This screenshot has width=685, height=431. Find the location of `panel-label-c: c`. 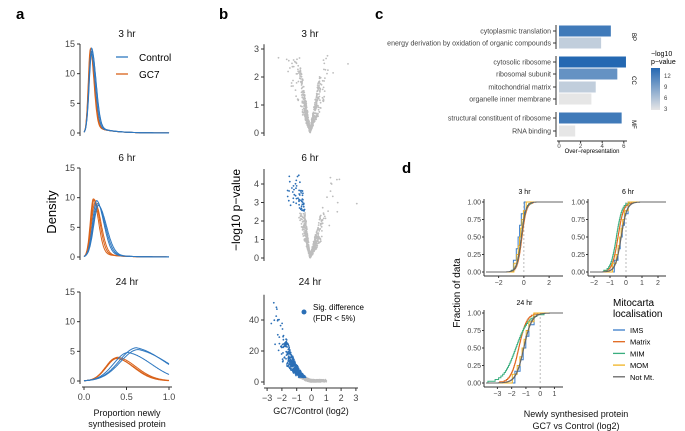

panel-label-c: c is located at coordinates (379, 14).